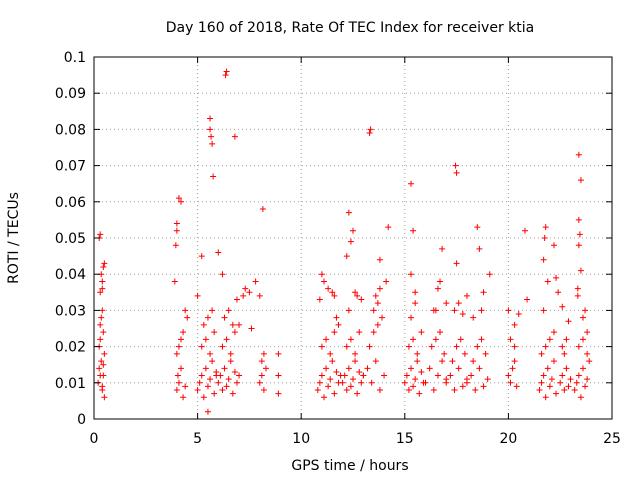  What do you see at coordinates (75, 58) in the screenshot?
I see `y-tick-label: 0.1` at bounding box center [75, 58].